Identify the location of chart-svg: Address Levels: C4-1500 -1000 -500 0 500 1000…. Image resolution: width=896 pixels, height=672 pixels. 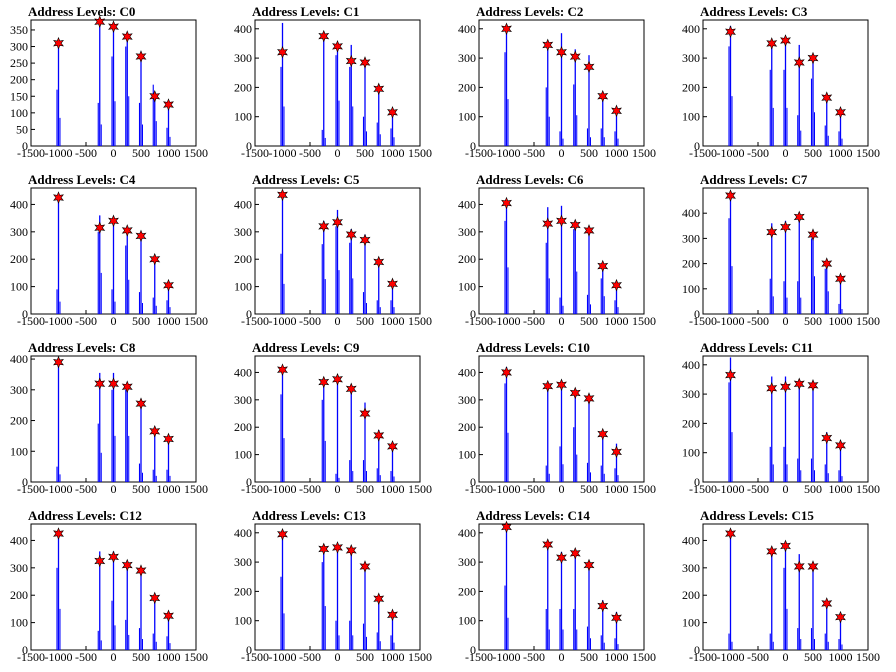
(109, 250).